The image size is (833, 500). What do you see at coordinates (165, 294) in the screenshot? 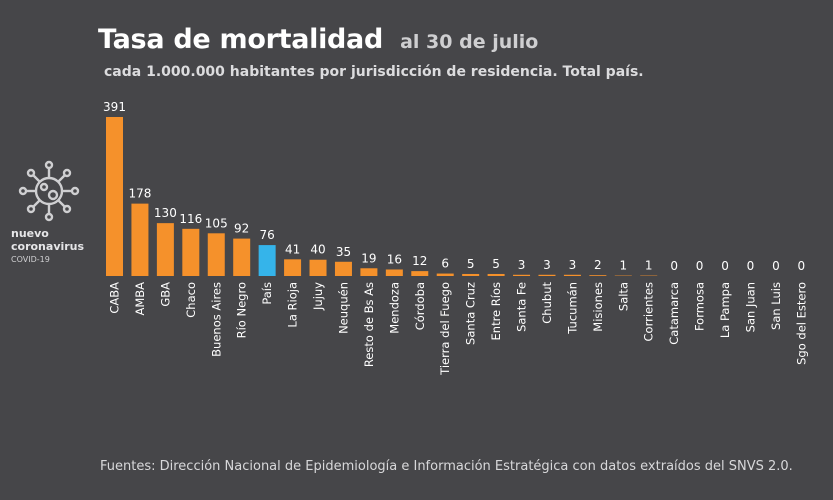
I see `category-label: GBA` at bounding box center [165, 294].